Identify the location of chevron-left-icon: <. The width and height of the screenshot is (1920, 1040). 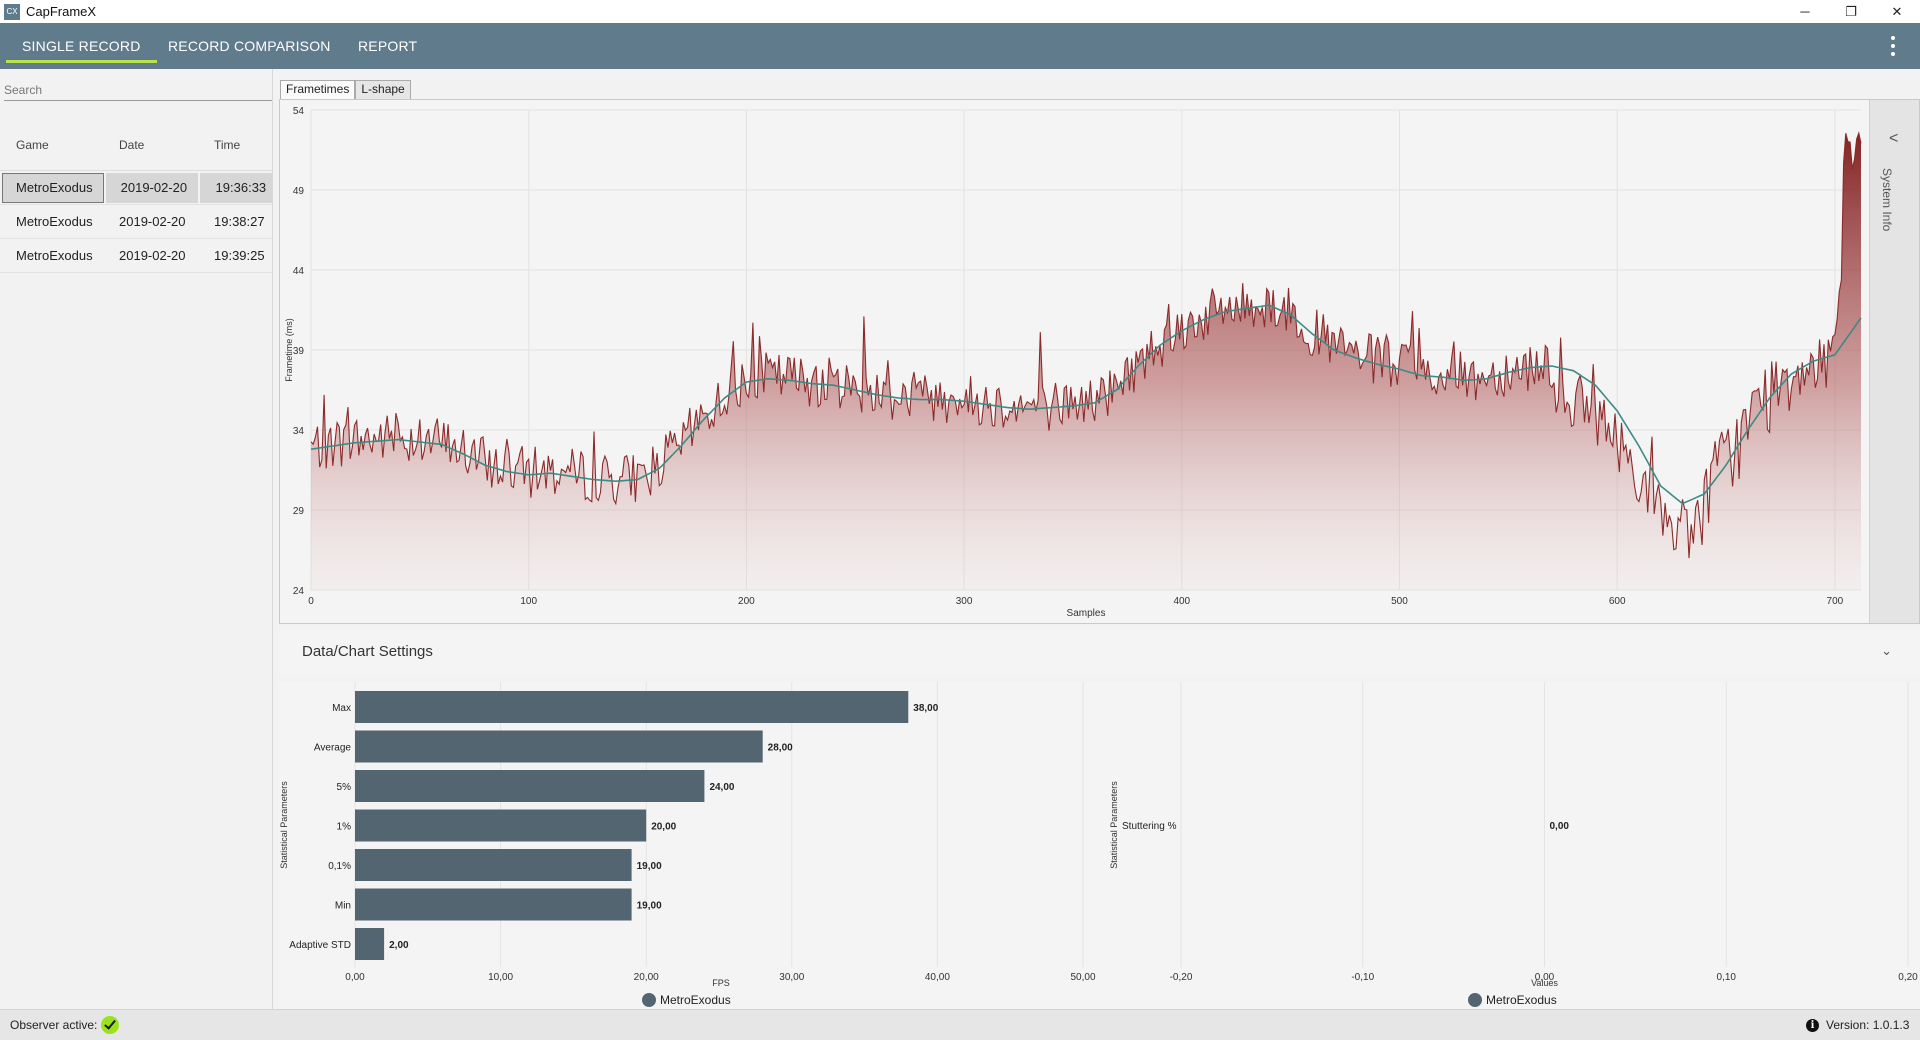
(1894, 138).